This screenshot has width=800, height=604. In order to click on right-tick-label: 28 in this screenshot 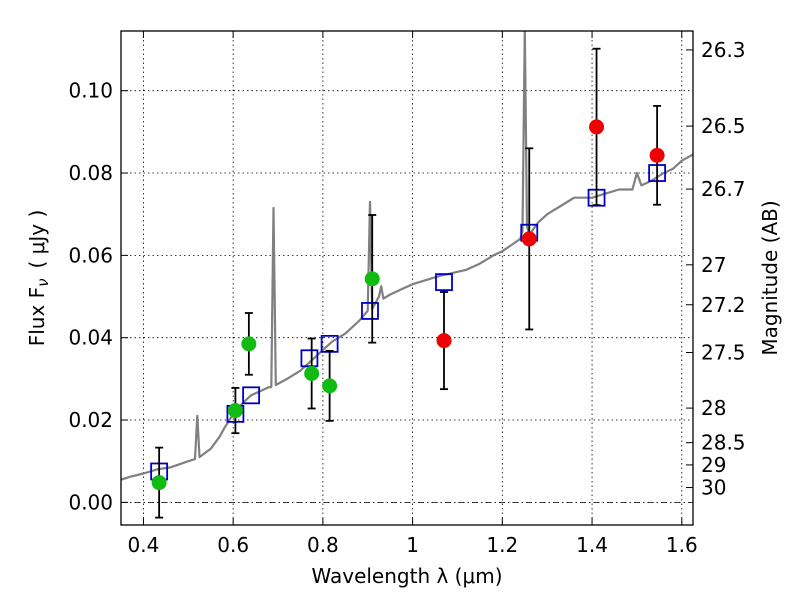, I will do `click(713, 408)`.